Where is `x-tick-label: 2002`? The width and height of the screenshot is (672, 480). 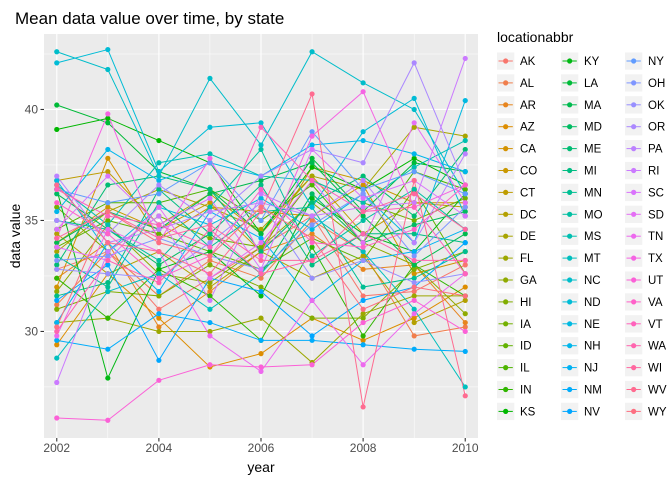
x-tick-label: 2002 is located at coordinates (56, 448).